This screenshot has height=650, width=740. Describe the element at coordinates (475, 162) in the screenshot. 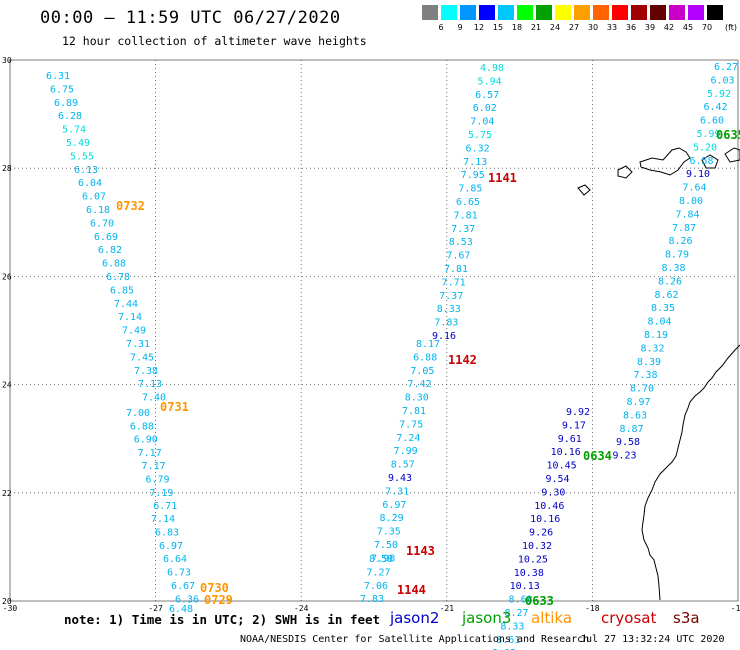

I see `wave-height-label: 7.13` at that location.